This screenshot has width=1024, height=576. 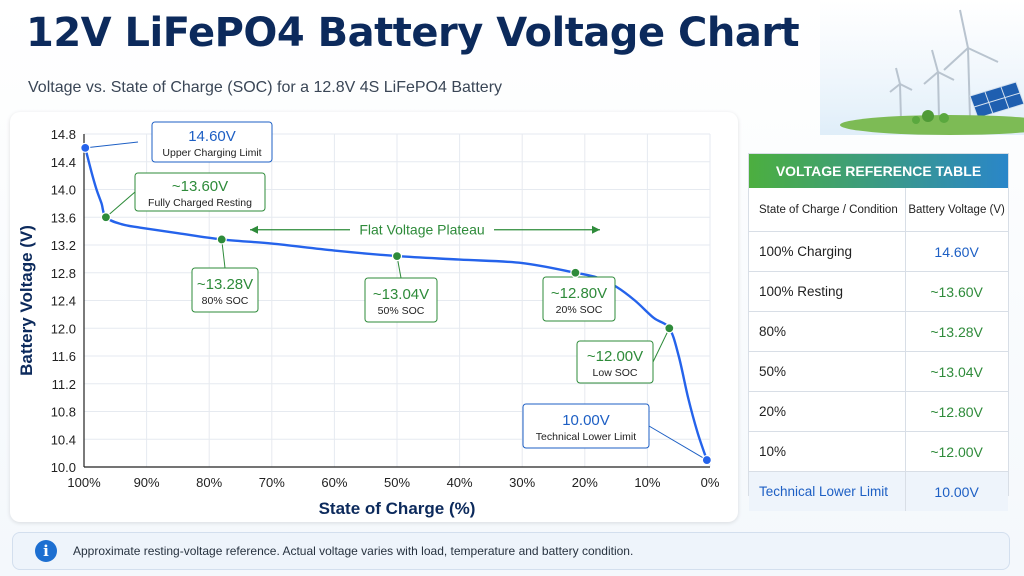 I want to click on callout-value: ~12.80V, so click(x=579, y=293).